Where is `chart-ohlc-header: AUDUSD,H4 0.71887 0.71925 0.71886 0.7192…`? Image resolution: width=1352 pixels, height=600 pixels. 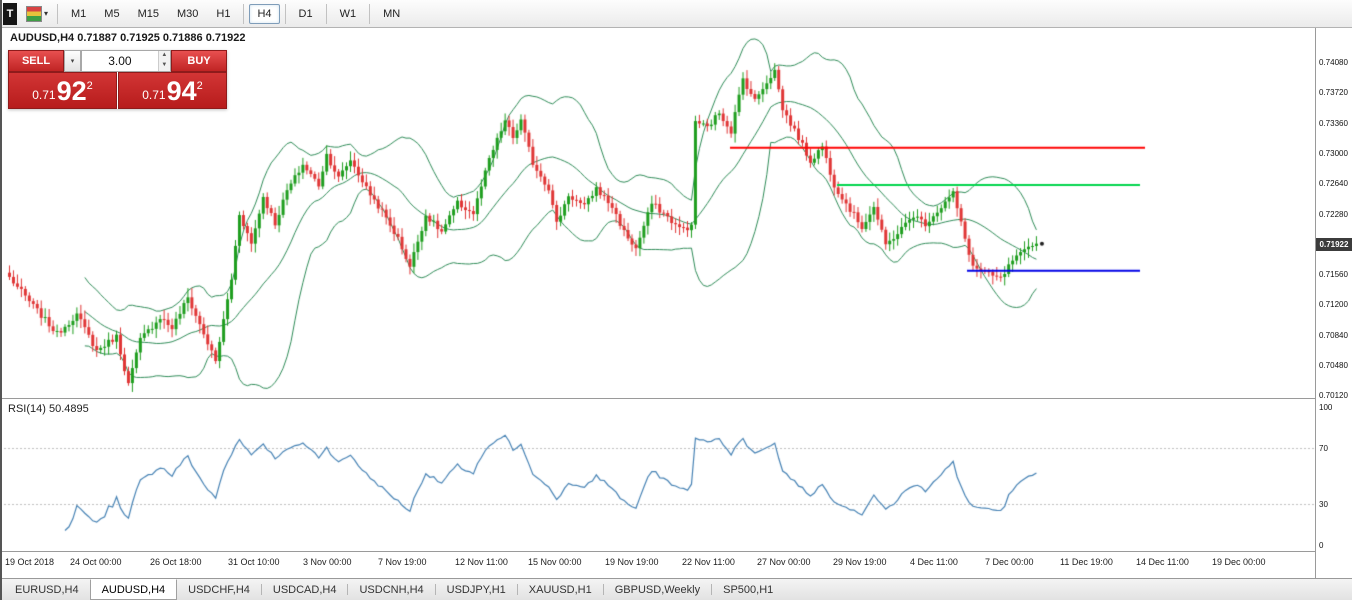
chart-ohlc-header: AUDUSD,H4 0.71887 0.71925 0.71886 0.7192… is located at coordinates (127, 38).